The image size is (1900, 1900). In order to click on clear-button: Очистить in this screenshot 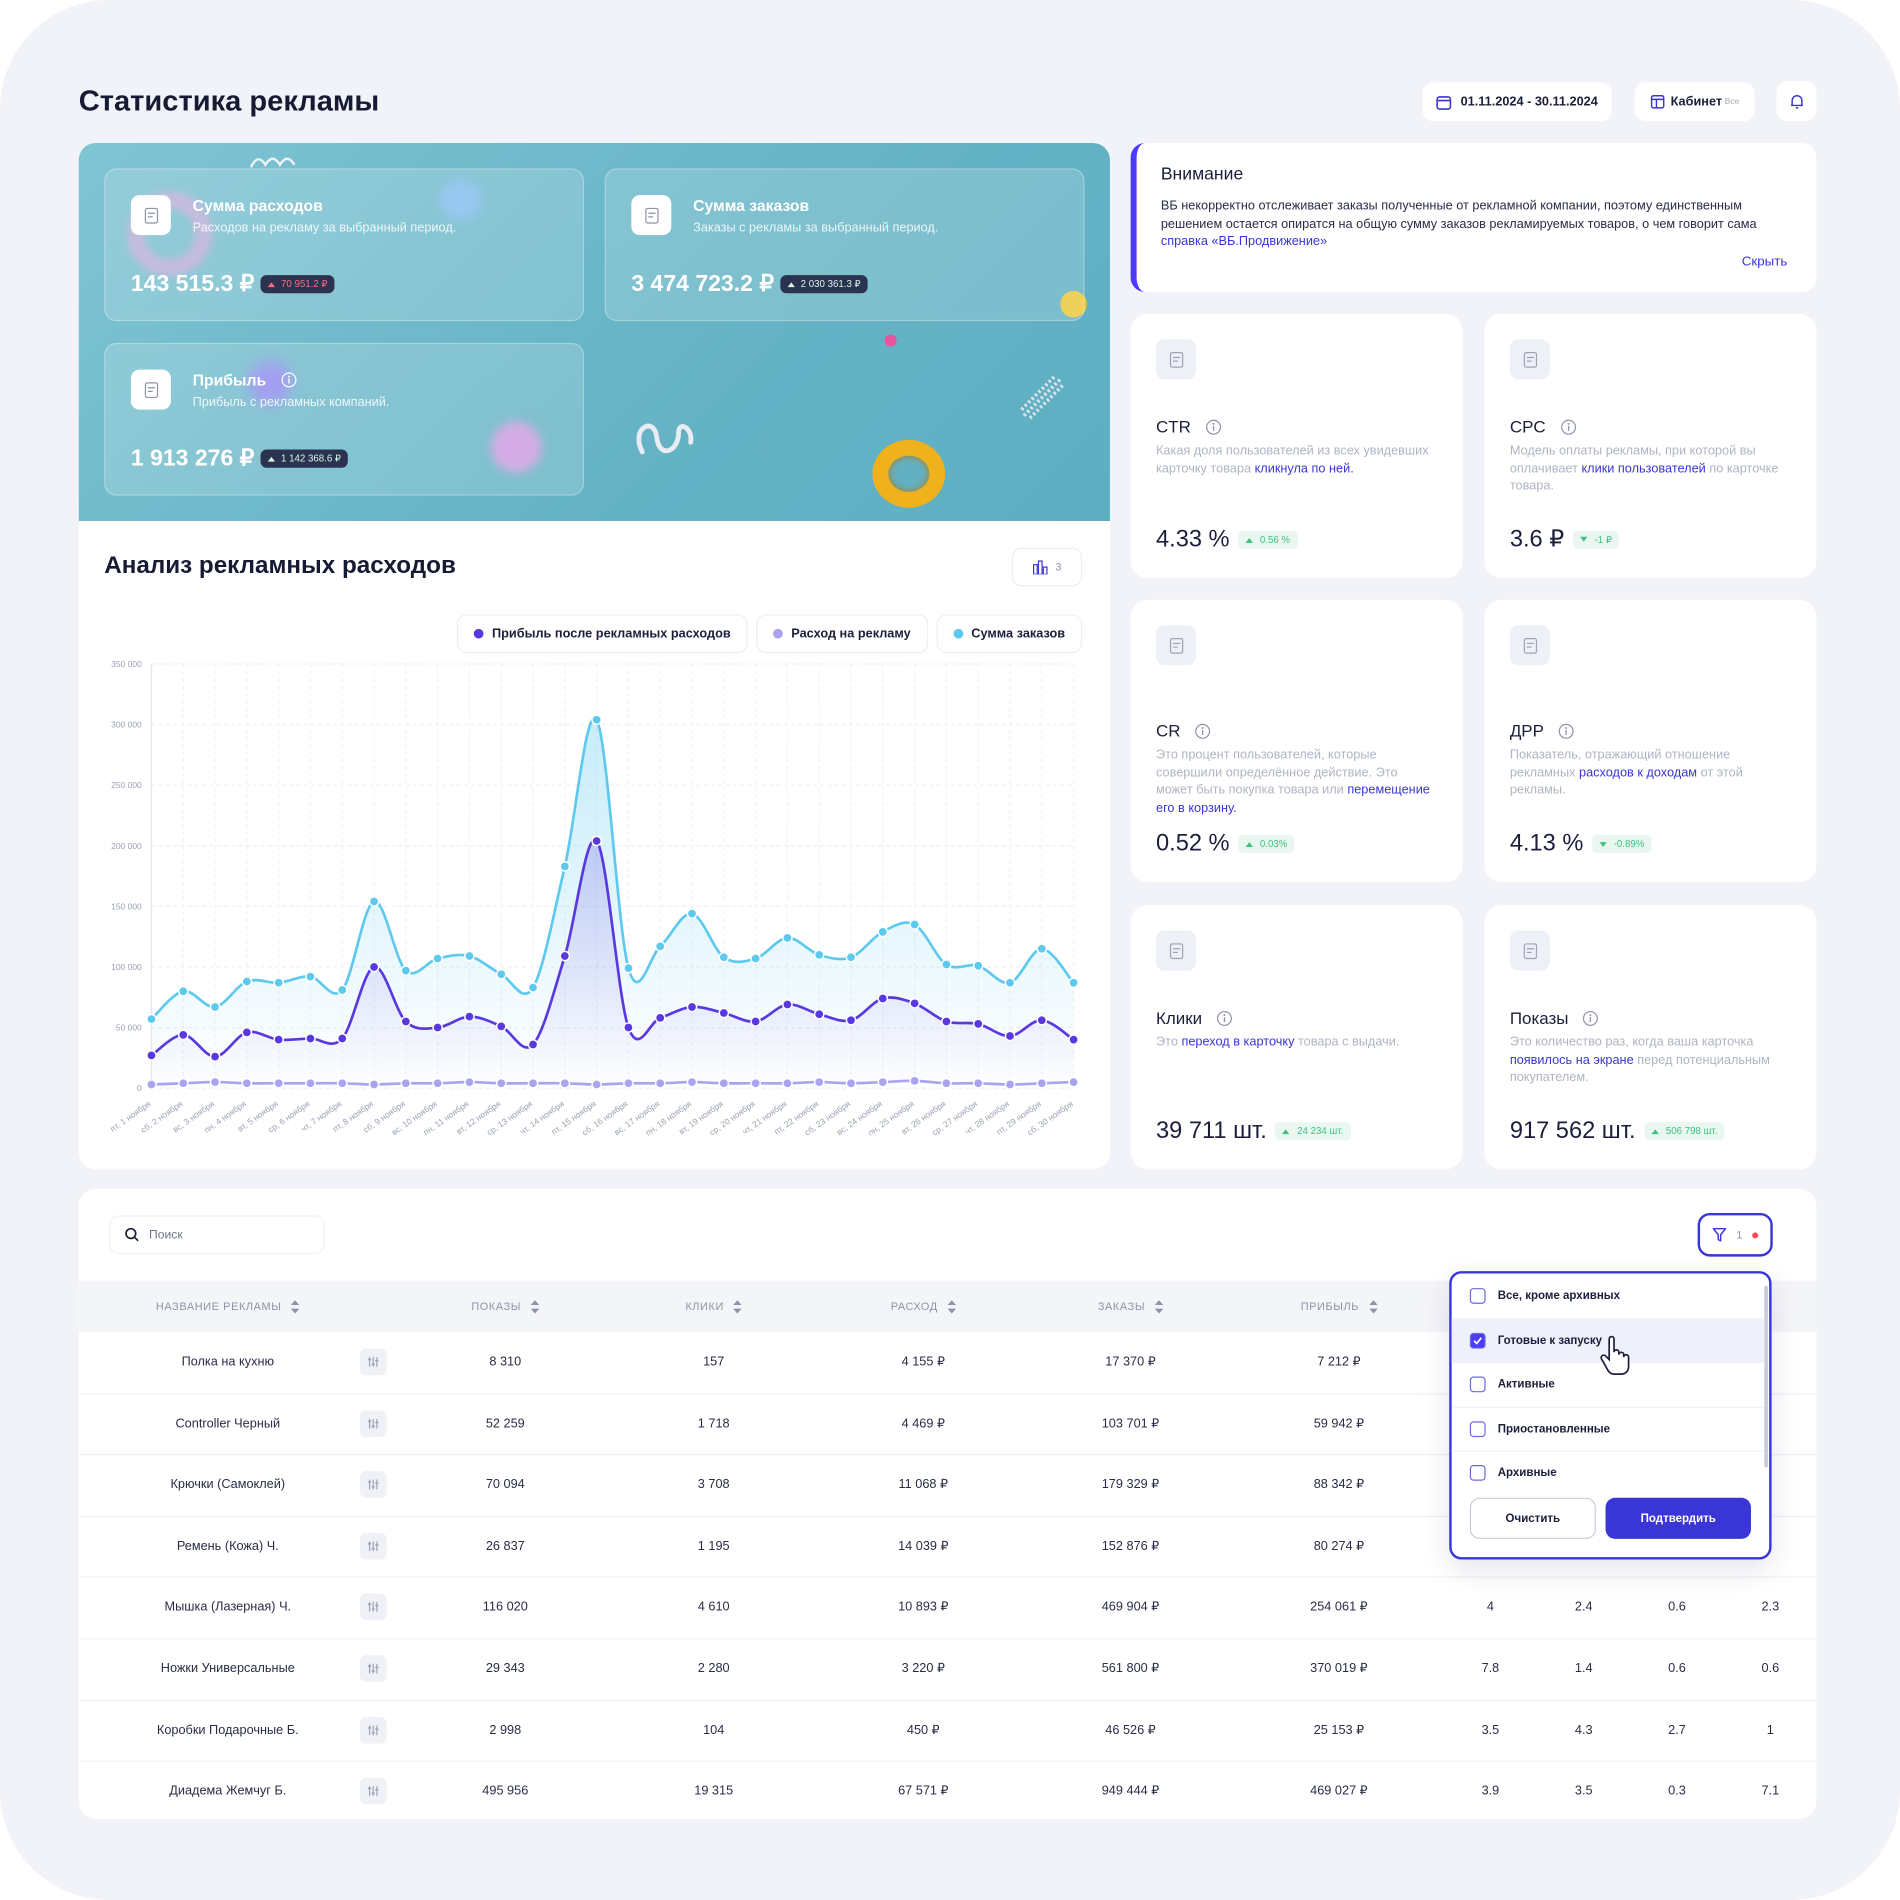, I will do `click(1532, 1518)`.